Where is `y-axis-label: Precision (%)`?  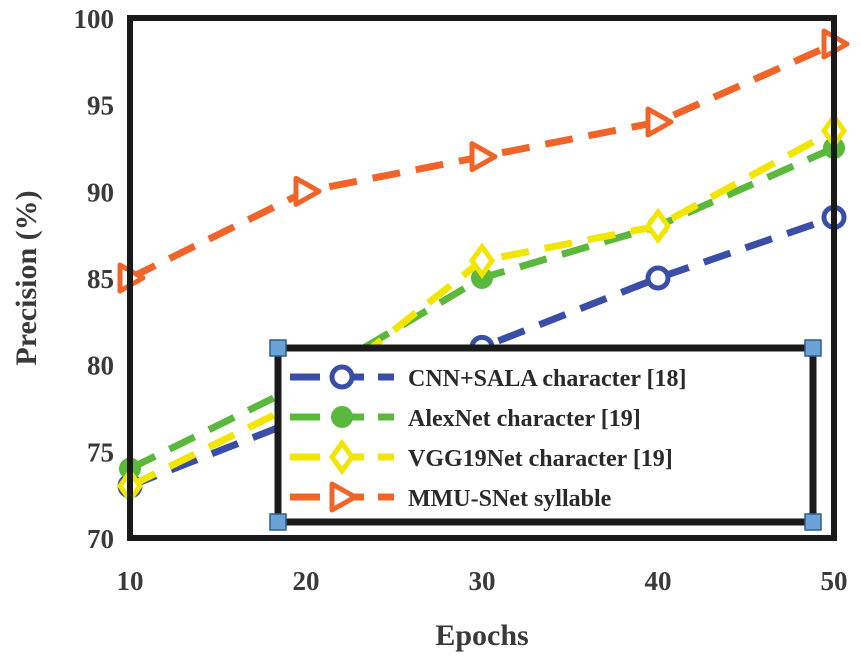
y-axis-label: Precision (%) is located at coordinates (26, 277).